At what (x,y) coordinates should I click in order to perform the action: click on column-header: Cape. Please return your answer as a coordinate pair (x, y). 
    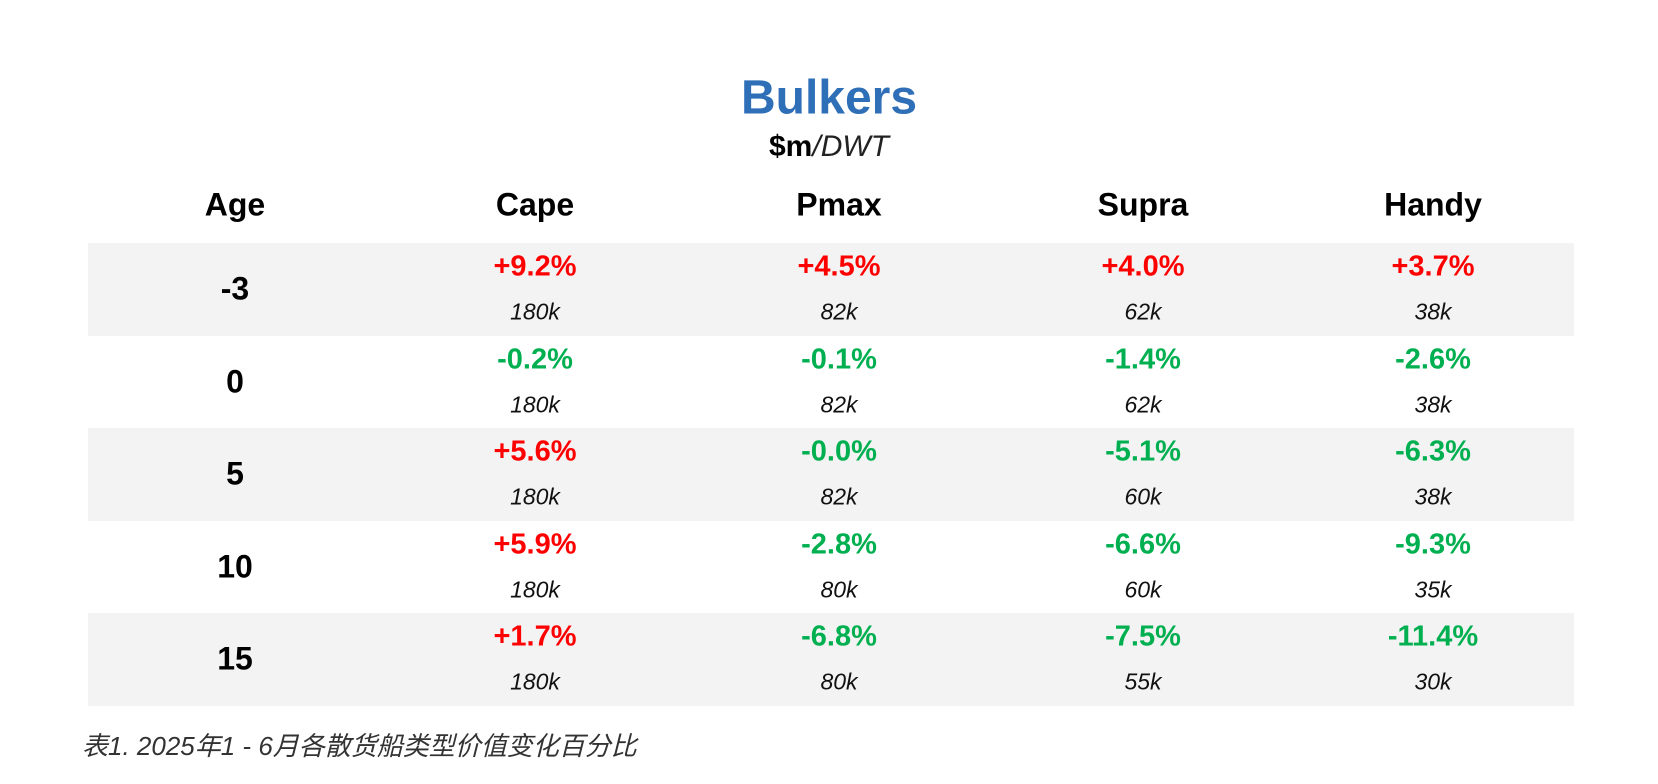
    Looking at the image, I should click on (535, 204).